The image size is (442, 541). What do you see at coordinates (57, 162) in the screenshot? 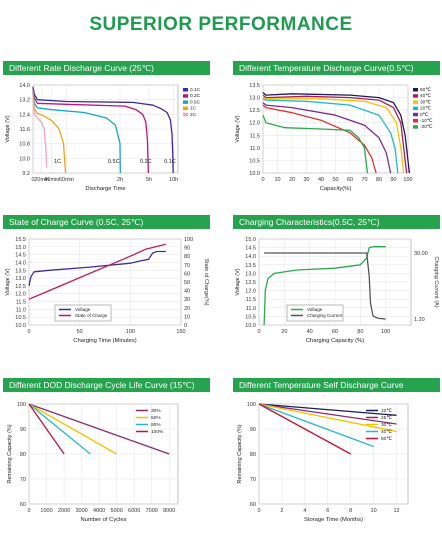
I see `curve-annotation: 1C` at bounding box center [57, 162].